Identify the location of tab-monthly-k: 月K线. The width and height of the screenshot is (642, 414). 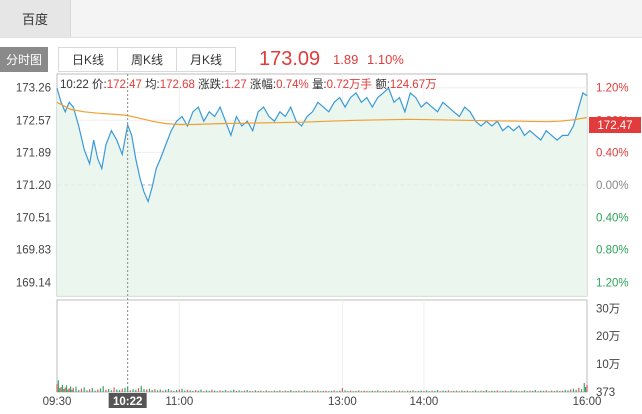
(206, 59).